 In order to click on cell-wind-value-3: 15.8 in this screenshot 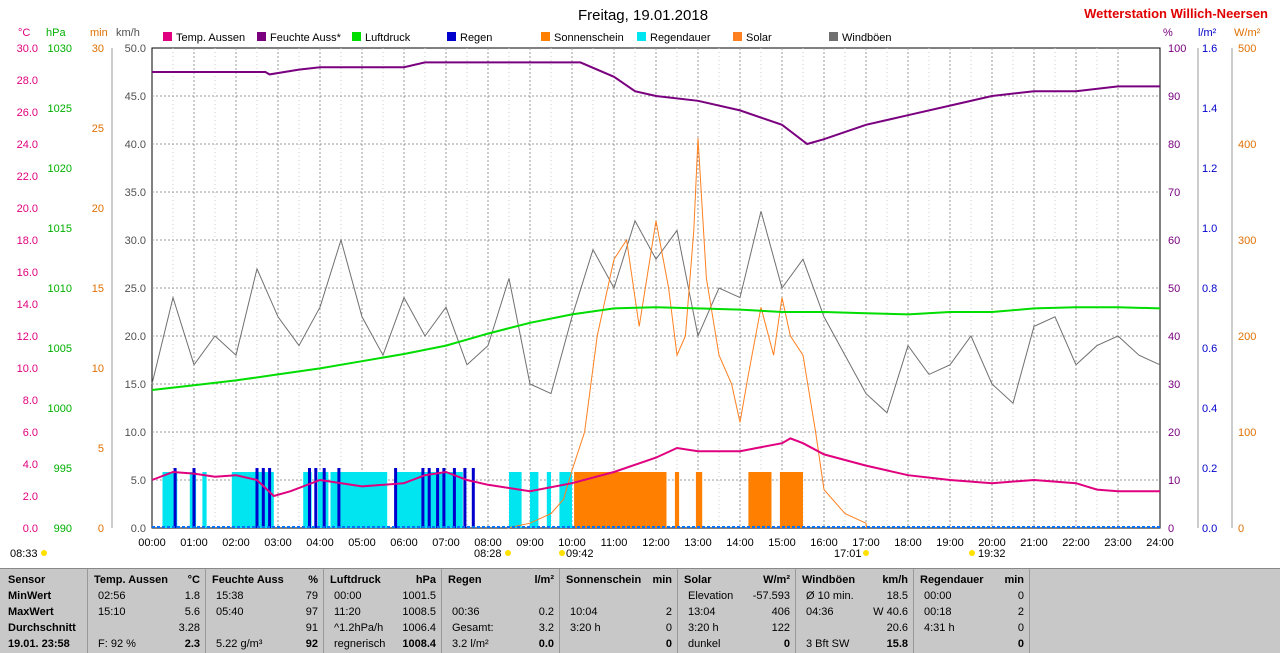, I will do `click(897, 644)`.